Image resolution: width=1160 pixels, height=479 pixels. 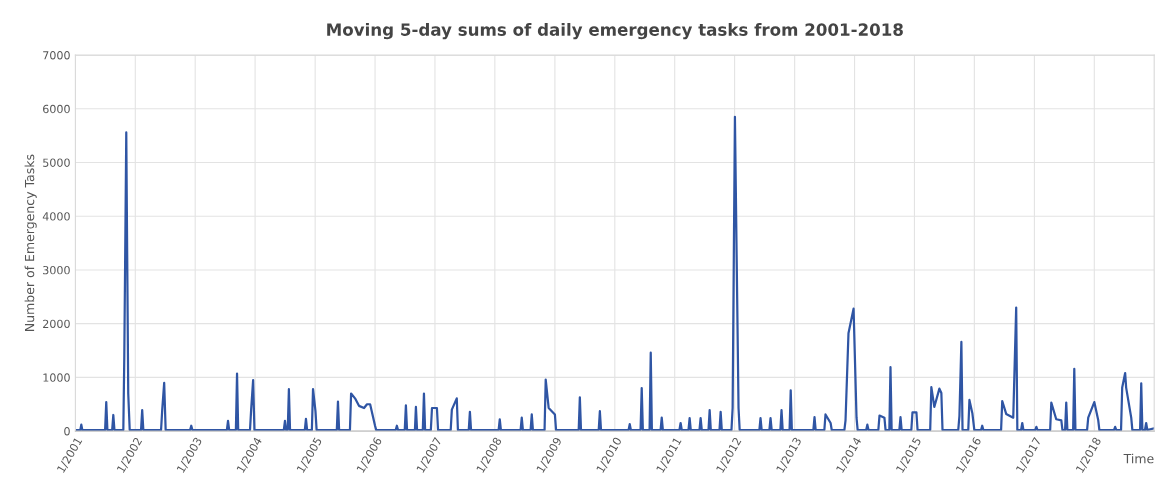 I want to click on y-tick-label: 3000, so click(x=56, y=270).